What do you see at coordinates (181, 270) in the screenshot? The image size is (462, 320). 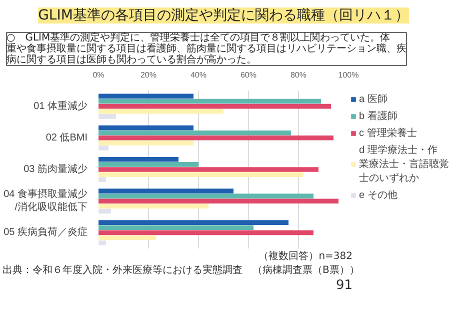 I see `source-note: 出典：令和６年度入院・外来医療等における実態調査 （病棟調査票（B票））` at bounding box center [181, 270].